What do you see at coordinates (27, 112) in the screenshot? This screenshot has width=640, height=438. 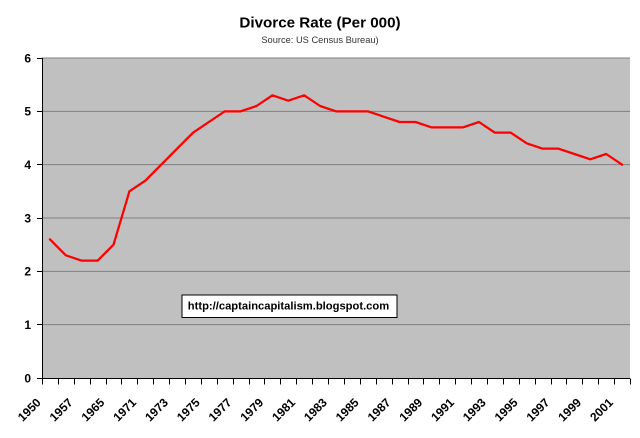 I see `svg-text: 5` at bounding box center [27, 112].